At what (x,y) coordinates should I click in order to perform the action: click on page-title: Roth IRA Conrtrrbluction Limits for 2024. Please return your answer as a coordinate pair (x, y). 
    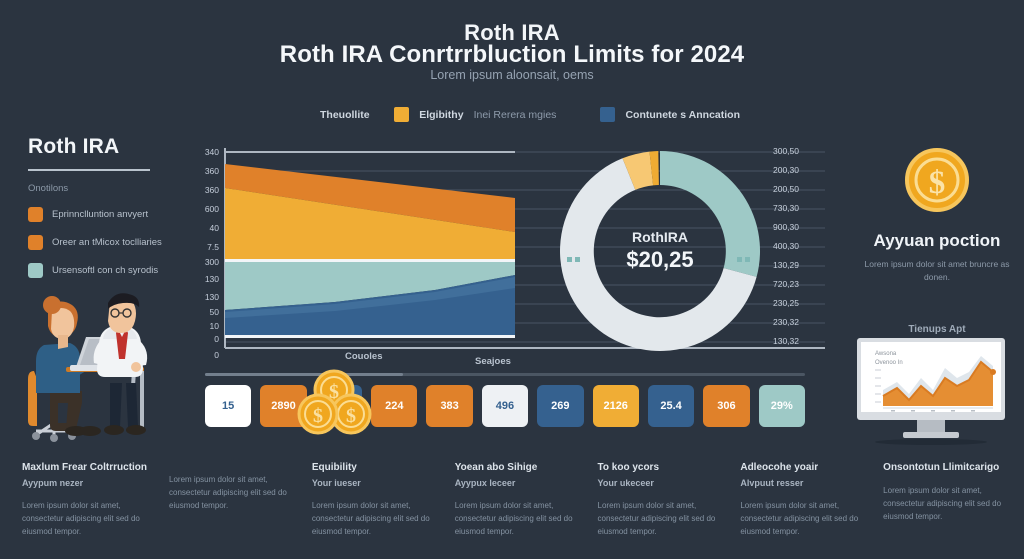
    Looking at the image, I should click on (512, 54).